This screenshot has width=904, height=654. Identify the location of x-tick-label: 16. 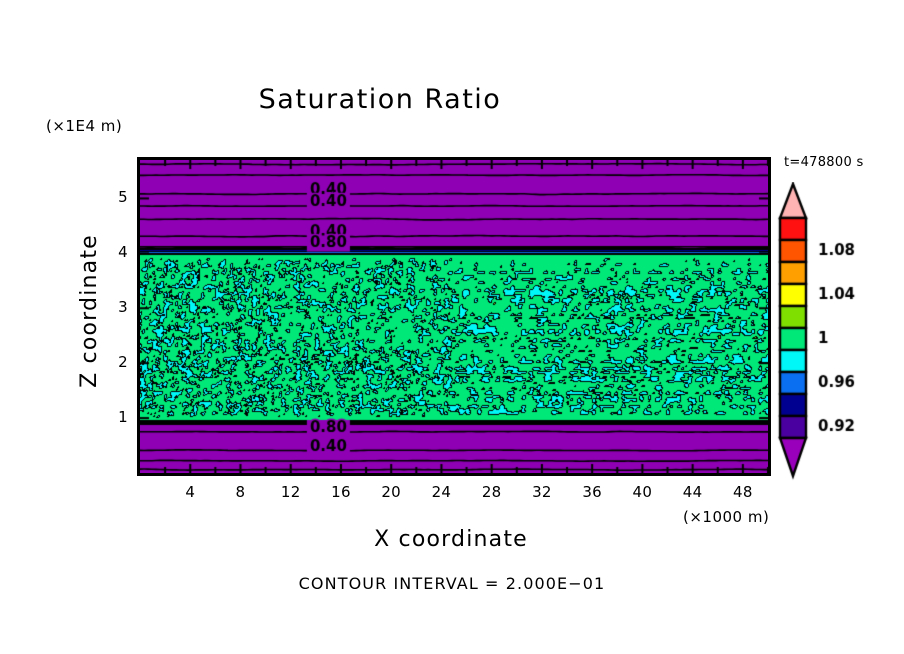
(341, 492).